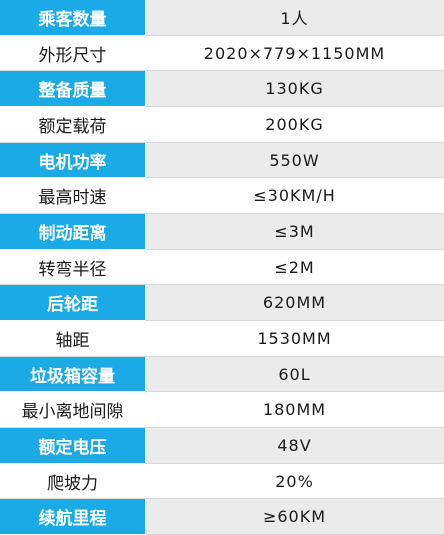 The height and width of the screenshot is (535, 444). What do you see at coordinates (72, 267) in the screenshot?
I see `spec-label: 转弯半径` at bounding box center [72, 267].